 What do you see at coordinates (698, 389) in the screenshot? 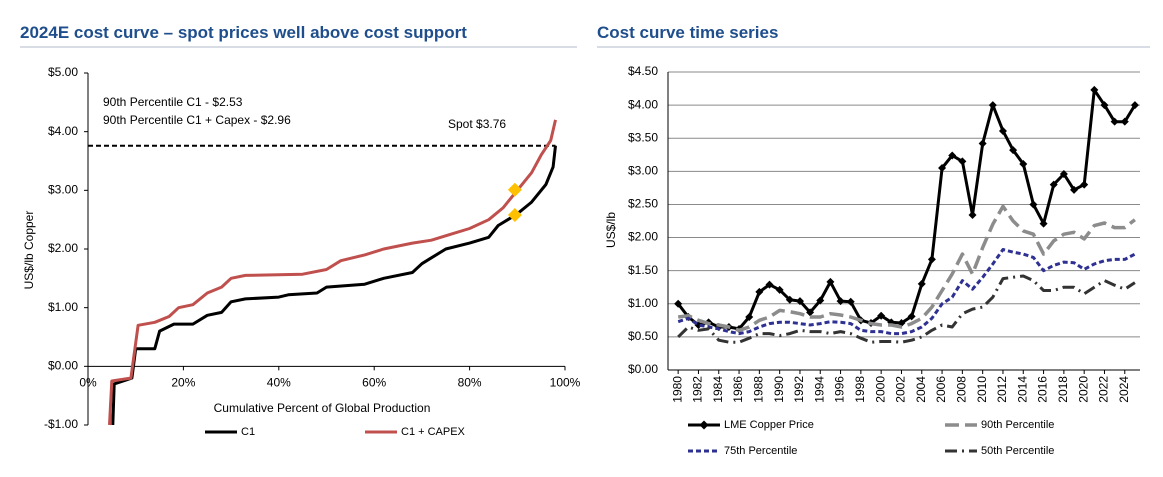
I see `x-tick-label: 1982` at bounding box center [698, 389].